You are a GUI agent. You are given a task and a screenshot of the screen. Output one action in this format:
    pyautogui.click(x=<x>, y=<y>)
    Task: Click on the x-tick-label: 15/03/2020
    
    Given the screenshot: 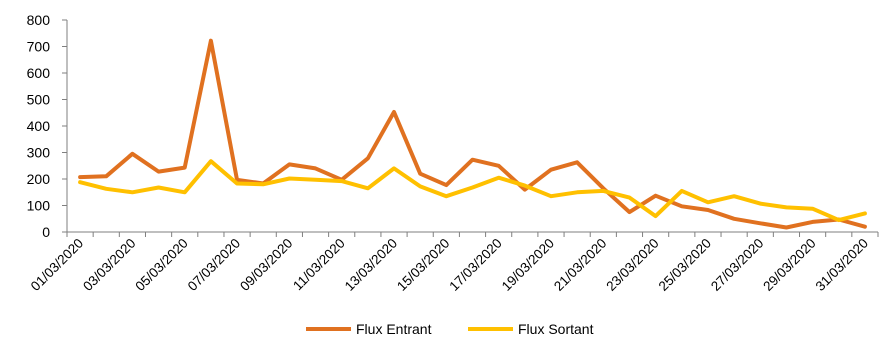 What is the action you would take?
    pyautogui.click(x=423, y=265)
    